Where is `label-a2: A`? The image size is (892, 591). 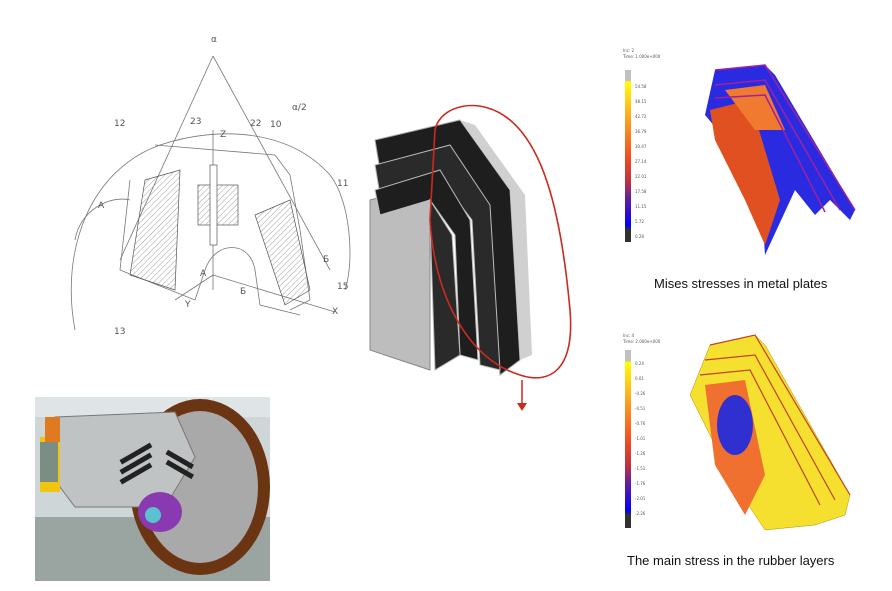
label-a2: A is located at coordinates (203, 274).